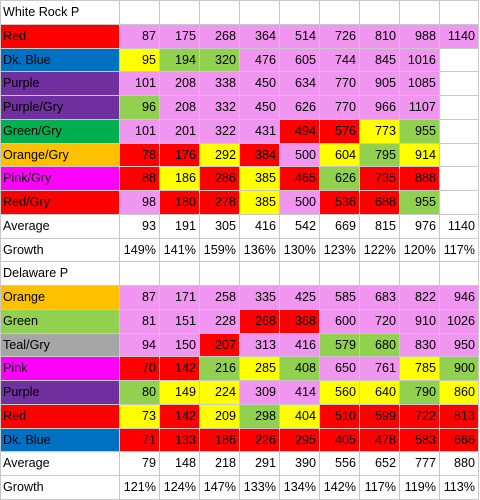  What do you see at coordinates (379, 60) in the screenshot?
I see `value-cell: 845` at bounding box center [379, 60].